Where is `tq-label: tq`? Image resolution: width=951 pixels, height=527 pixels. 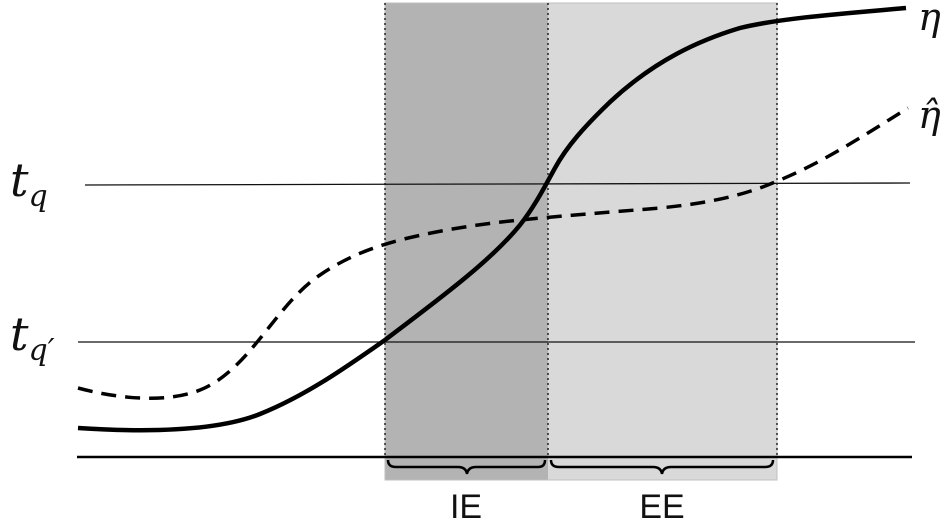 tq-label: tq is located at coordinates (29, 183).